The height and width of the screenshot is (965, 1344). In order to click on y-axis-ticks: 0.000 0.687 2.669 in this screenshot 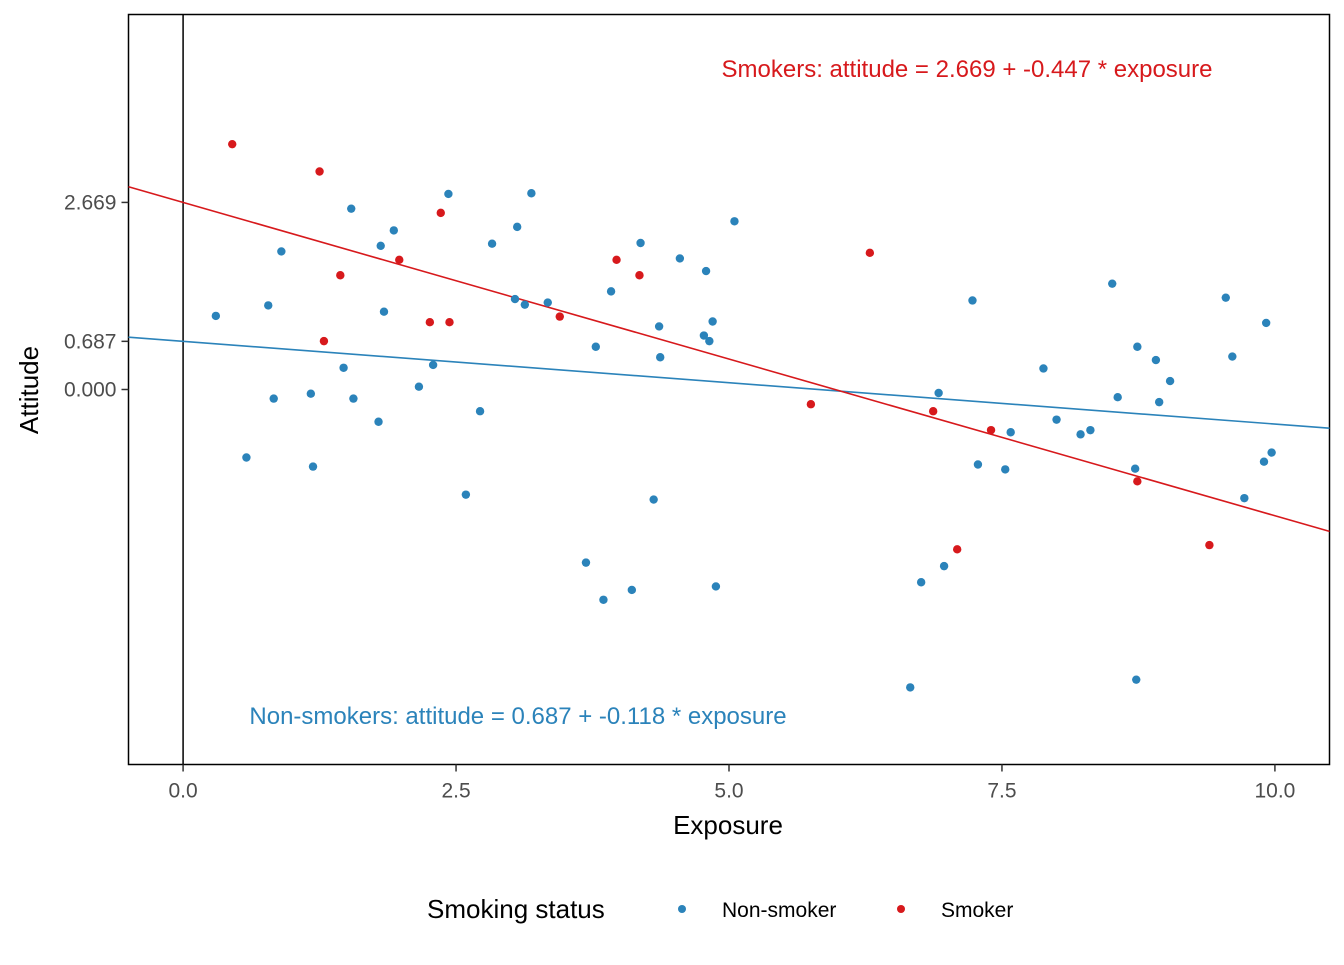, I will do `click(96, 296)`.